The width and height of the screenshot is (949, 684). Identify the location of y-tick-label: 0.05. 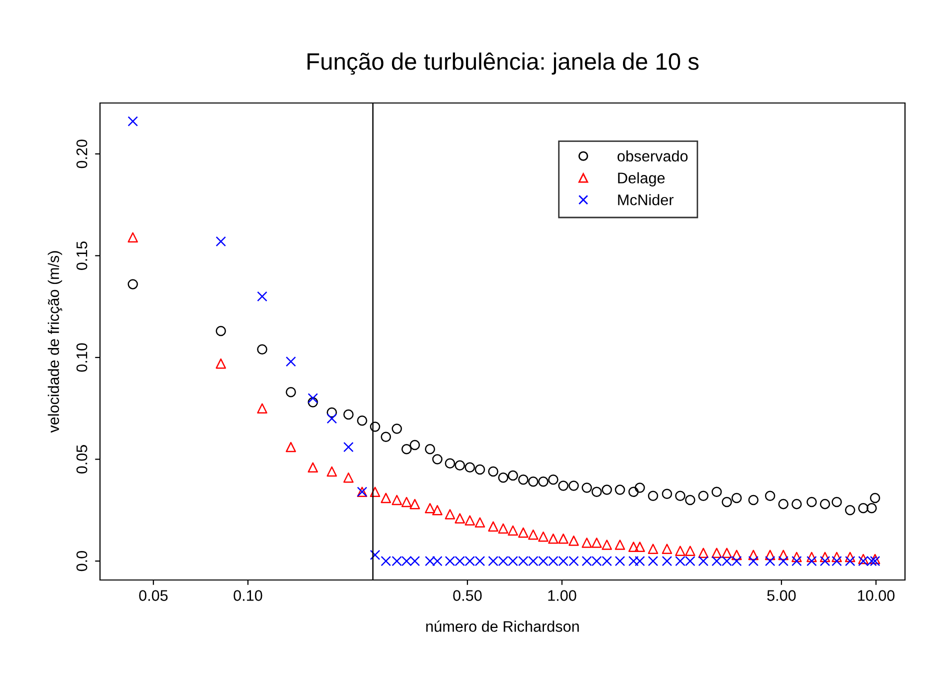
(82, 459).